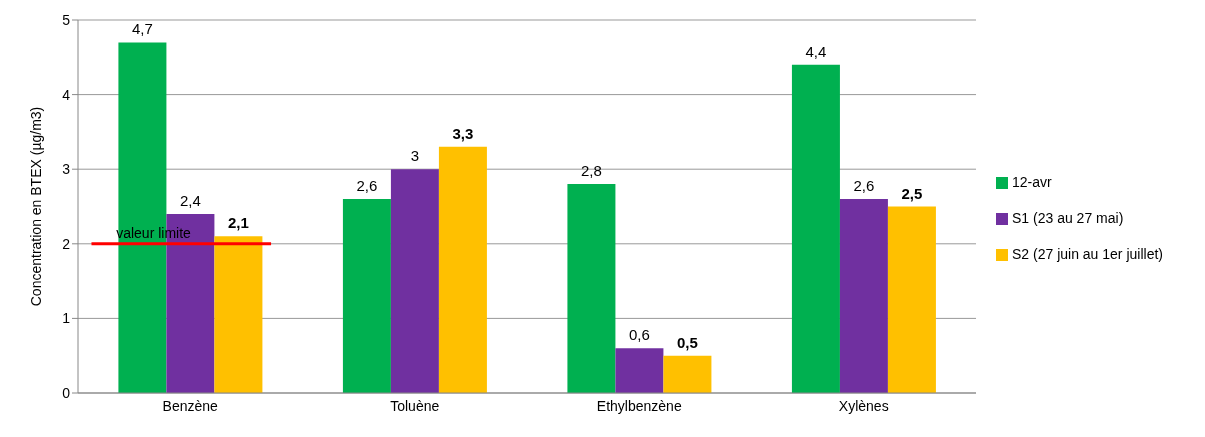 Image resolution: width=1205 pixels, height=437 pixels. Describe the element at coordinates (66, 19) in the screenshot. I see `y-tick-label: 5` at that location.